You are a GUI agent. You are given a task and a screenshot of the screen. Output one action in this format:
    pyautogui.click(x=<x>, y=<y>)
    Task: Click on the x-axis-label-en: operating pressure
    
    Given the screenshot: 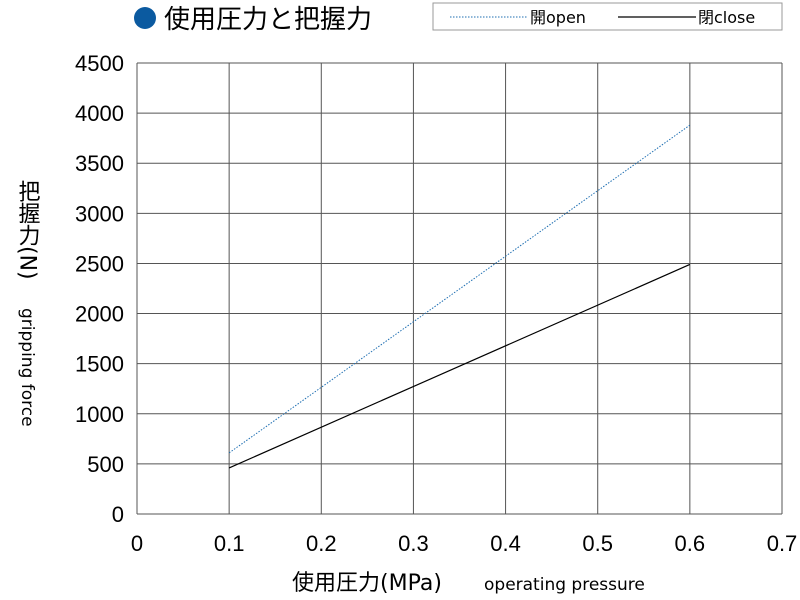 What is the action you would take?
    pyautogui.click(x=564, y=585)
    